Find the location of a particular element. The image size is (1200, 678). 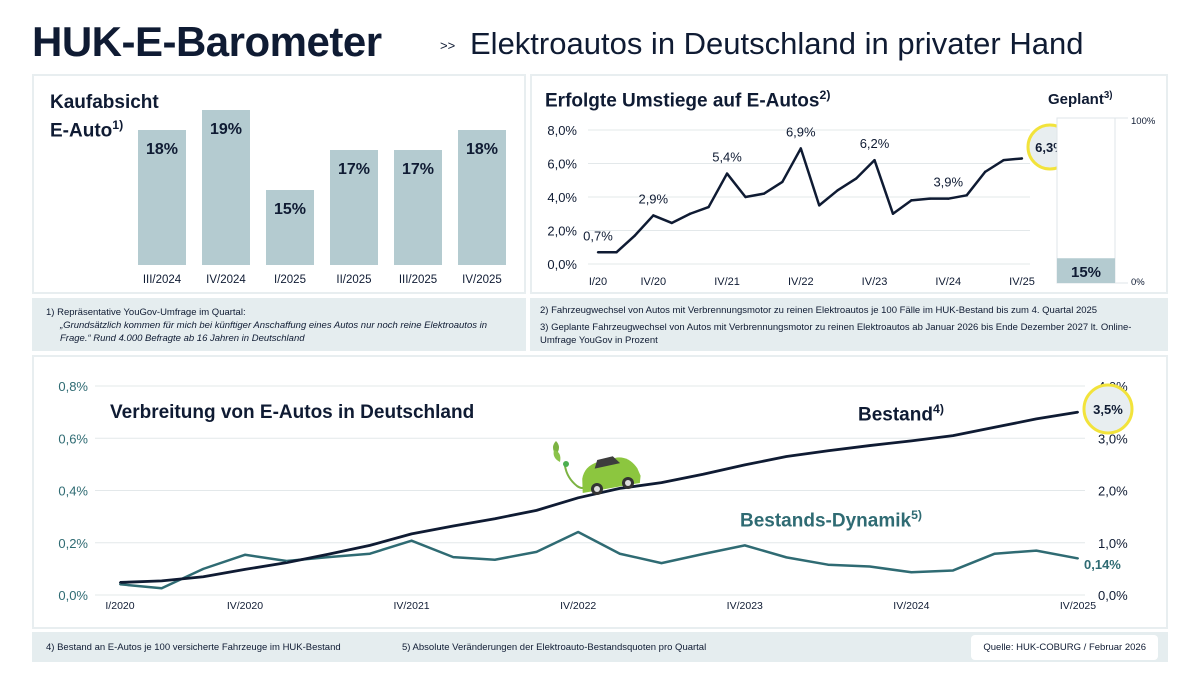

source-label: Quelle: HUK-COBURG / Februar 2026 is located at coordinates (1064, 647).